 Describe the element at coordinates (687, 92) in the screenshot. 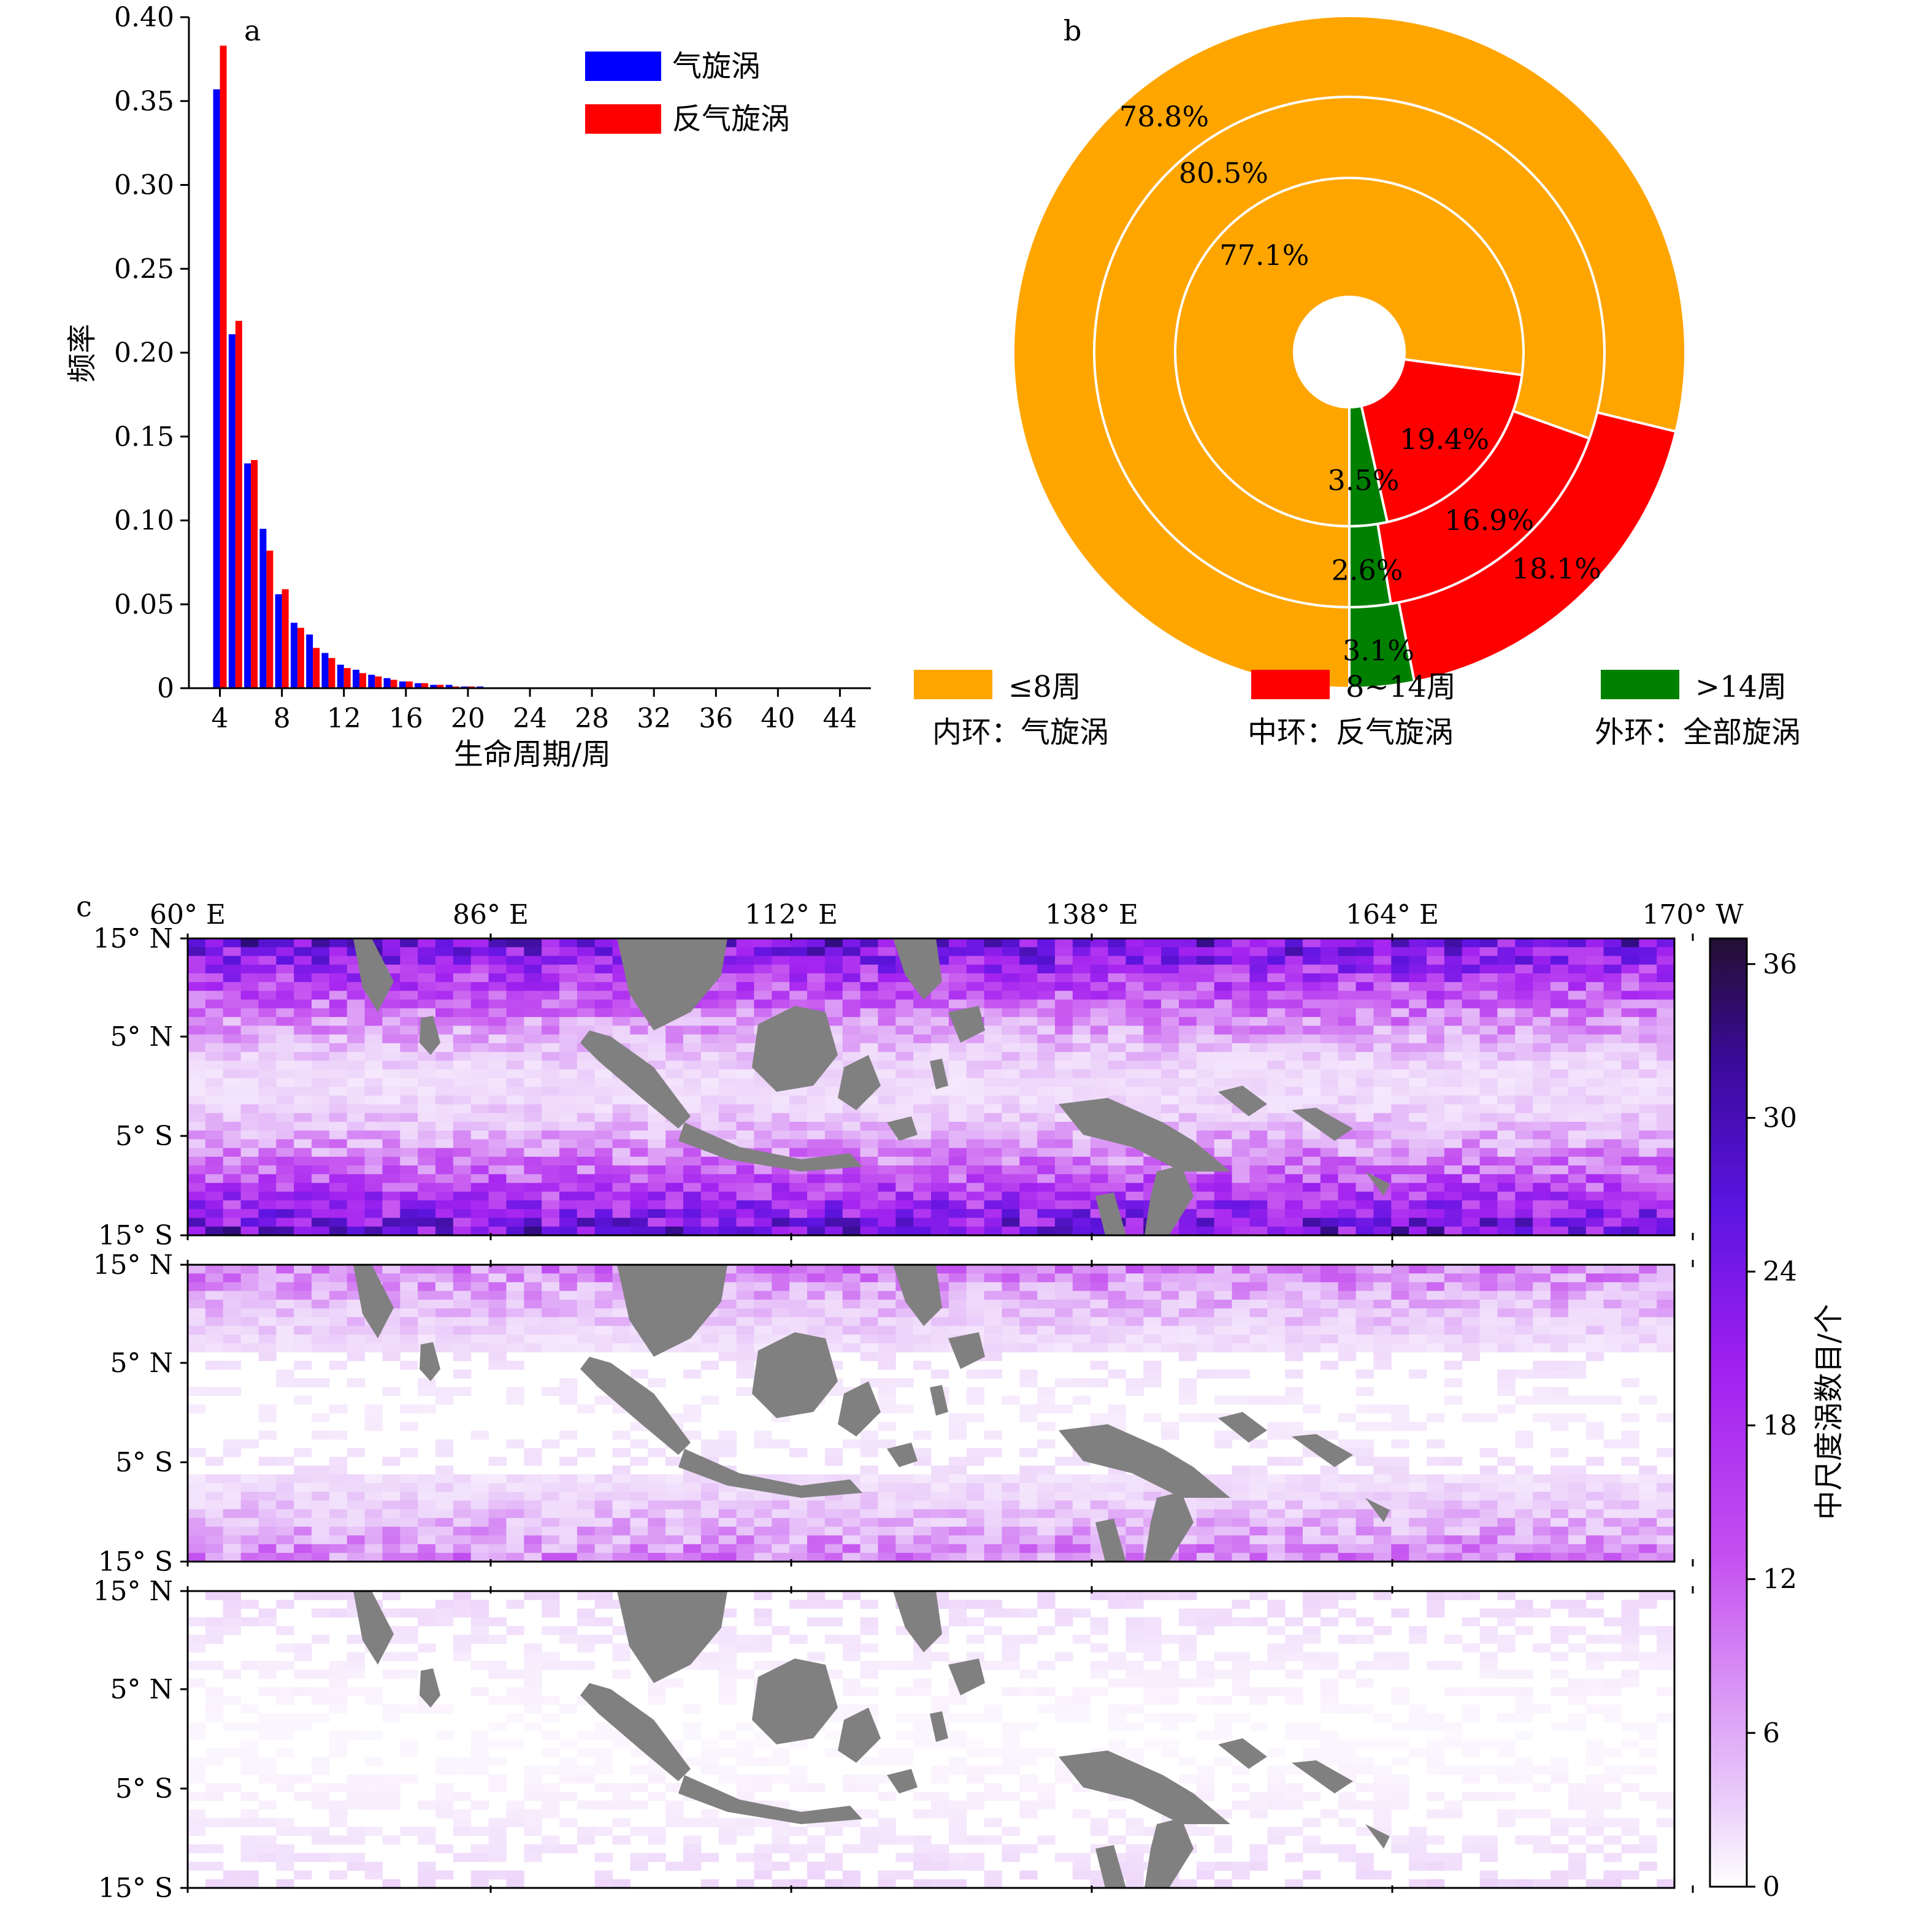

I see `bar-legend: 气旋涡 反气旋涡` at that location.